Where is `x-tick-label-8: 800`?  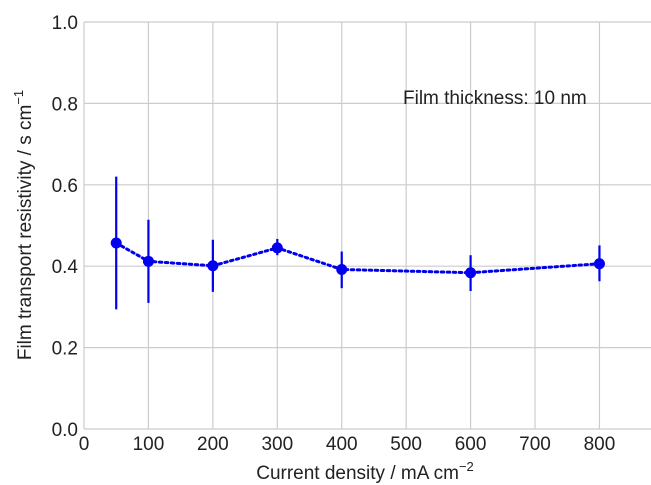
x-tick-label-8: 800 is located at coordinates (600, 444).